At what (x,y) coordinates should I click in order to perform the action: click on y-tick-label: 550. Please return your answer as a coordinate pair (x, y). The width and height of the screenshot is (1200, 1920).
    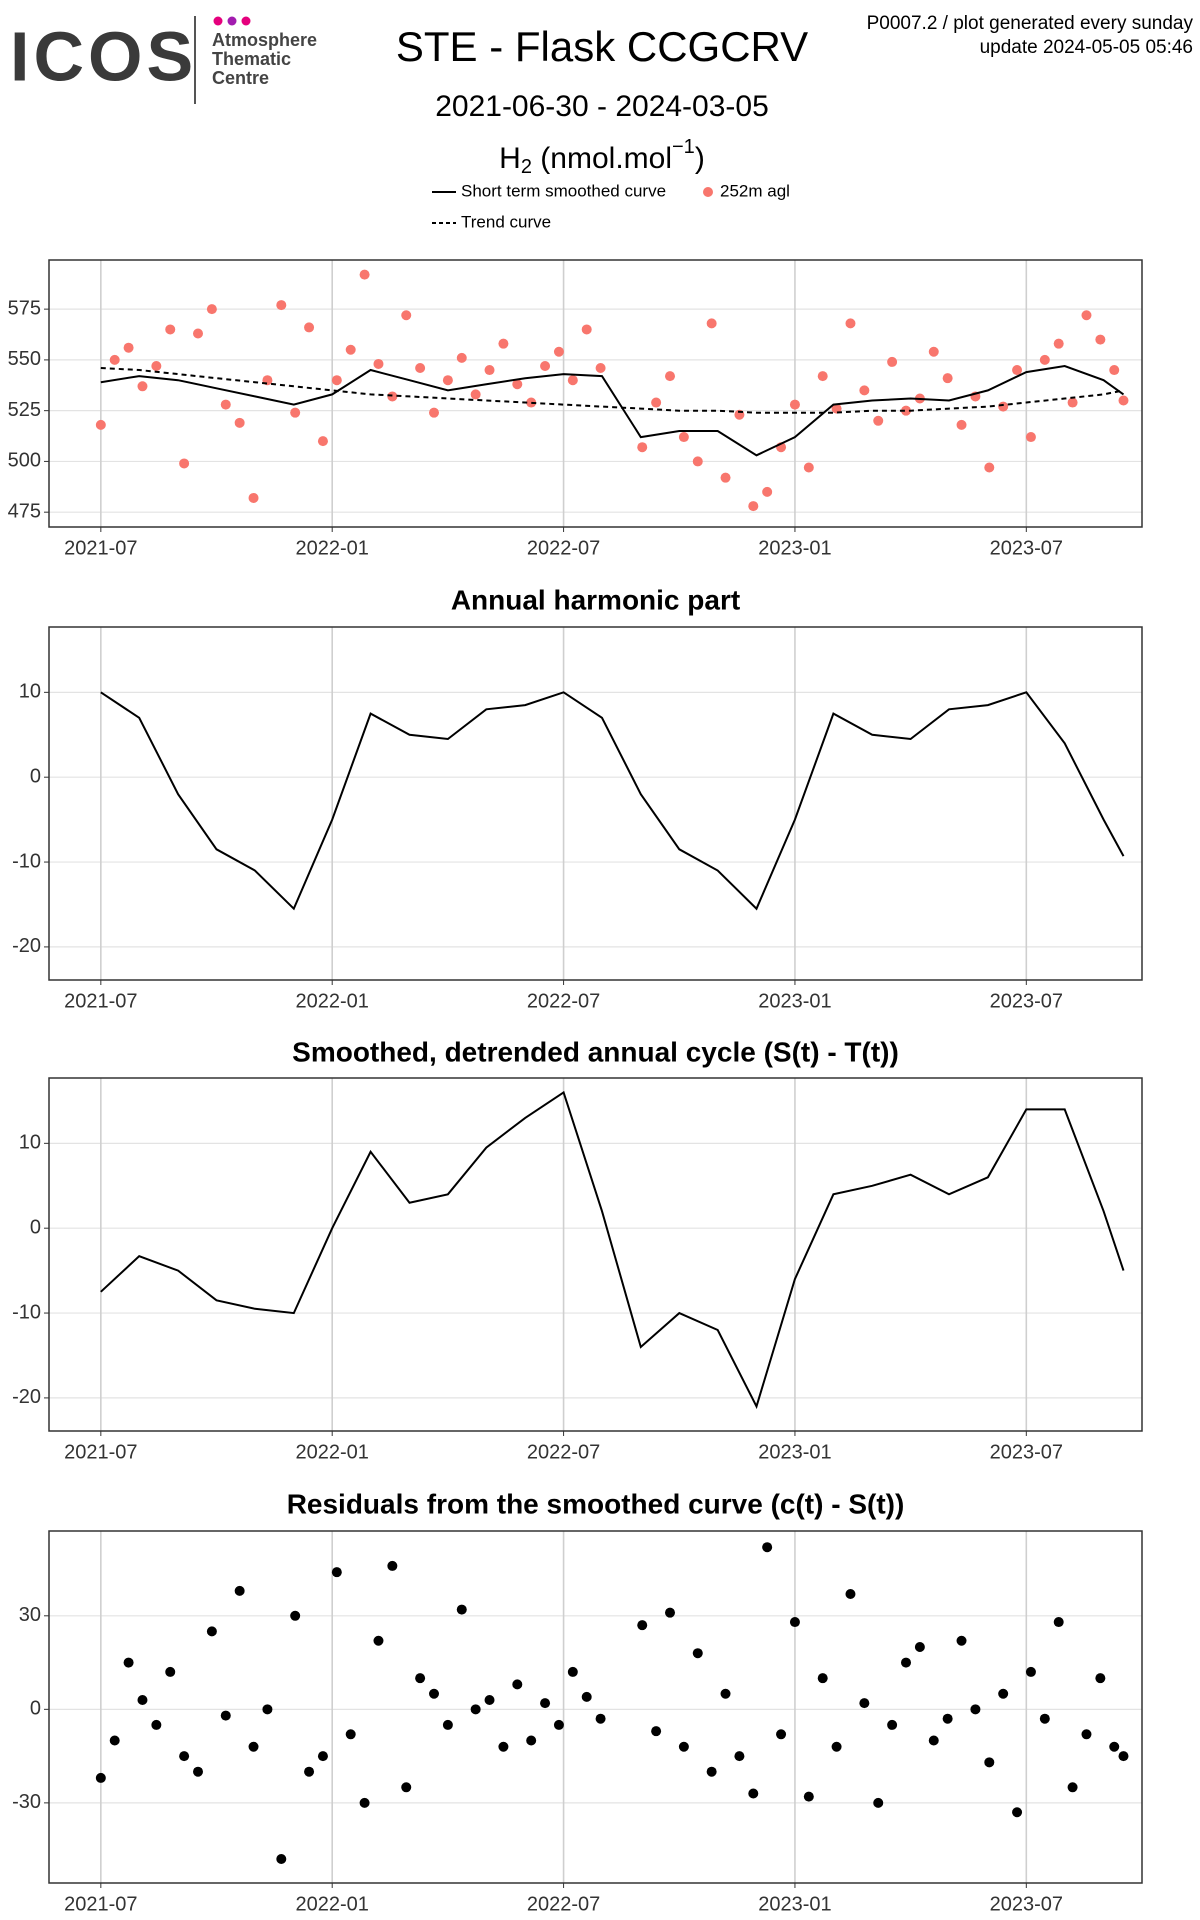
    Looking at the image, I should click on (24, 359).